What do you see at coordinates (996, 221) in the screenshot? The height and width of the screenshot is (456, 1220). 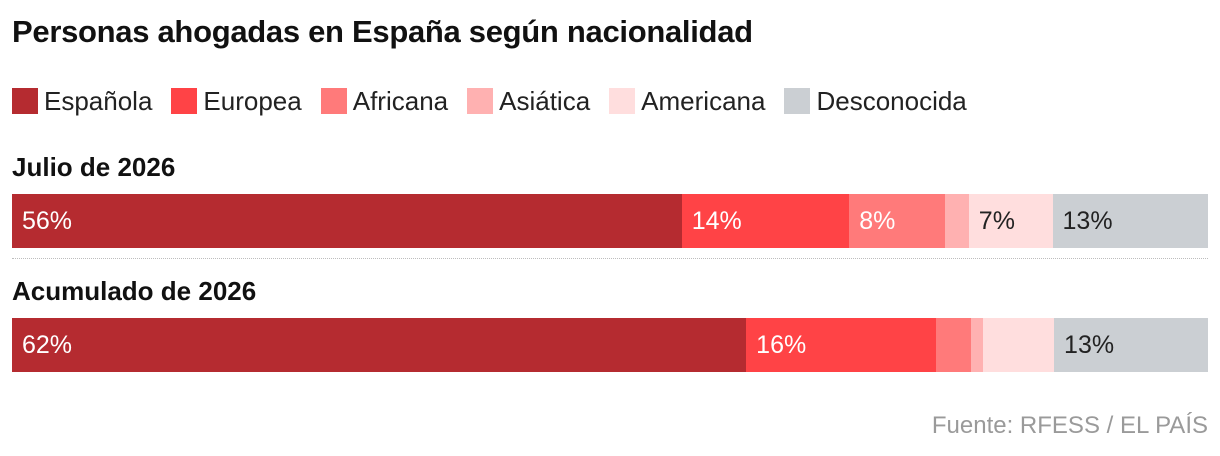 I see `data-label-americana-julio: 7%` at bounding box center [996, 221].